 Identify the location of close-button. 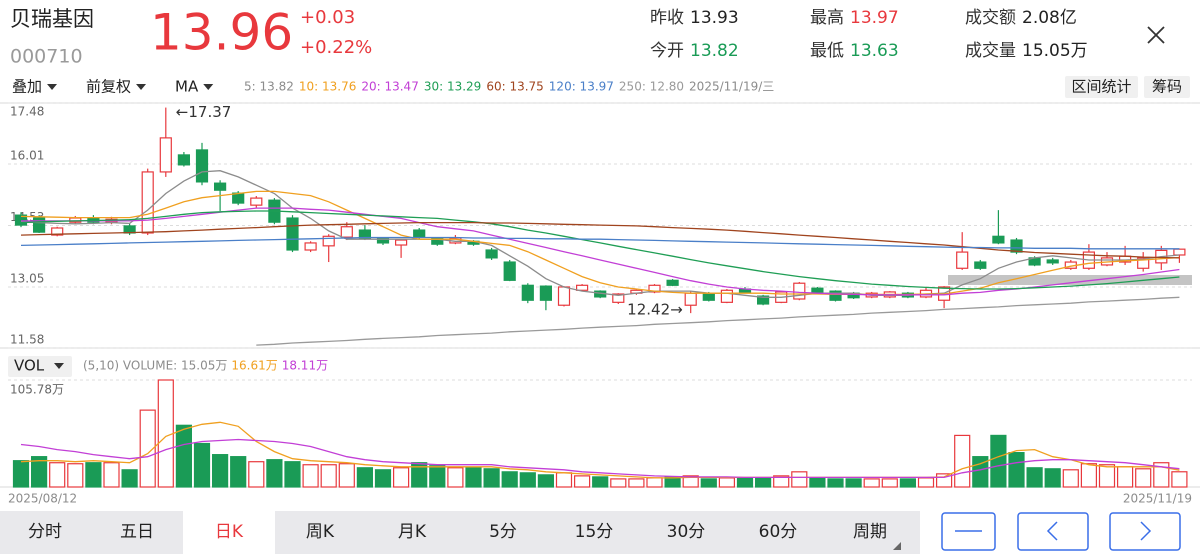
(1156, 35).